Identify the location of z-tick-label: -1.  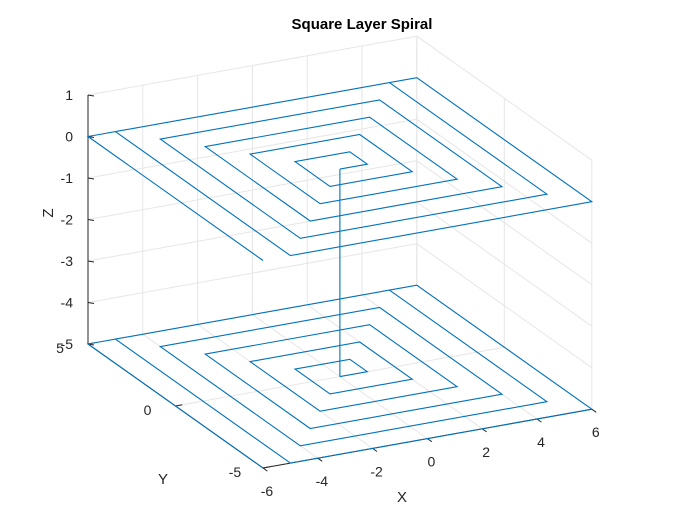
(67, 178).